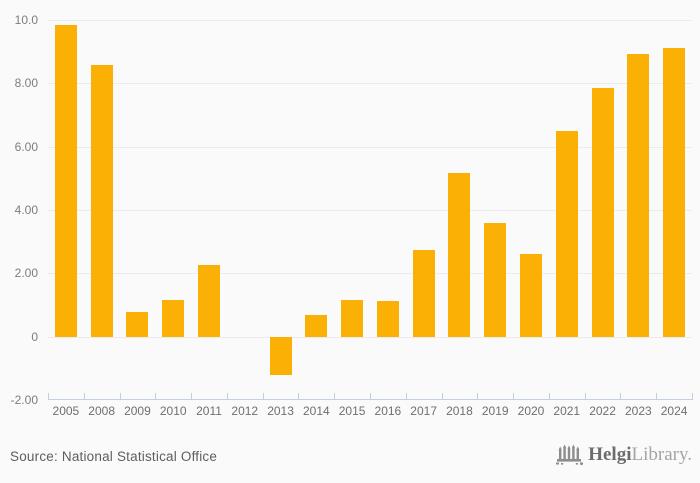 This screenshot has width=700, height=483. I want to click on bar-2008, so click(101, 201).